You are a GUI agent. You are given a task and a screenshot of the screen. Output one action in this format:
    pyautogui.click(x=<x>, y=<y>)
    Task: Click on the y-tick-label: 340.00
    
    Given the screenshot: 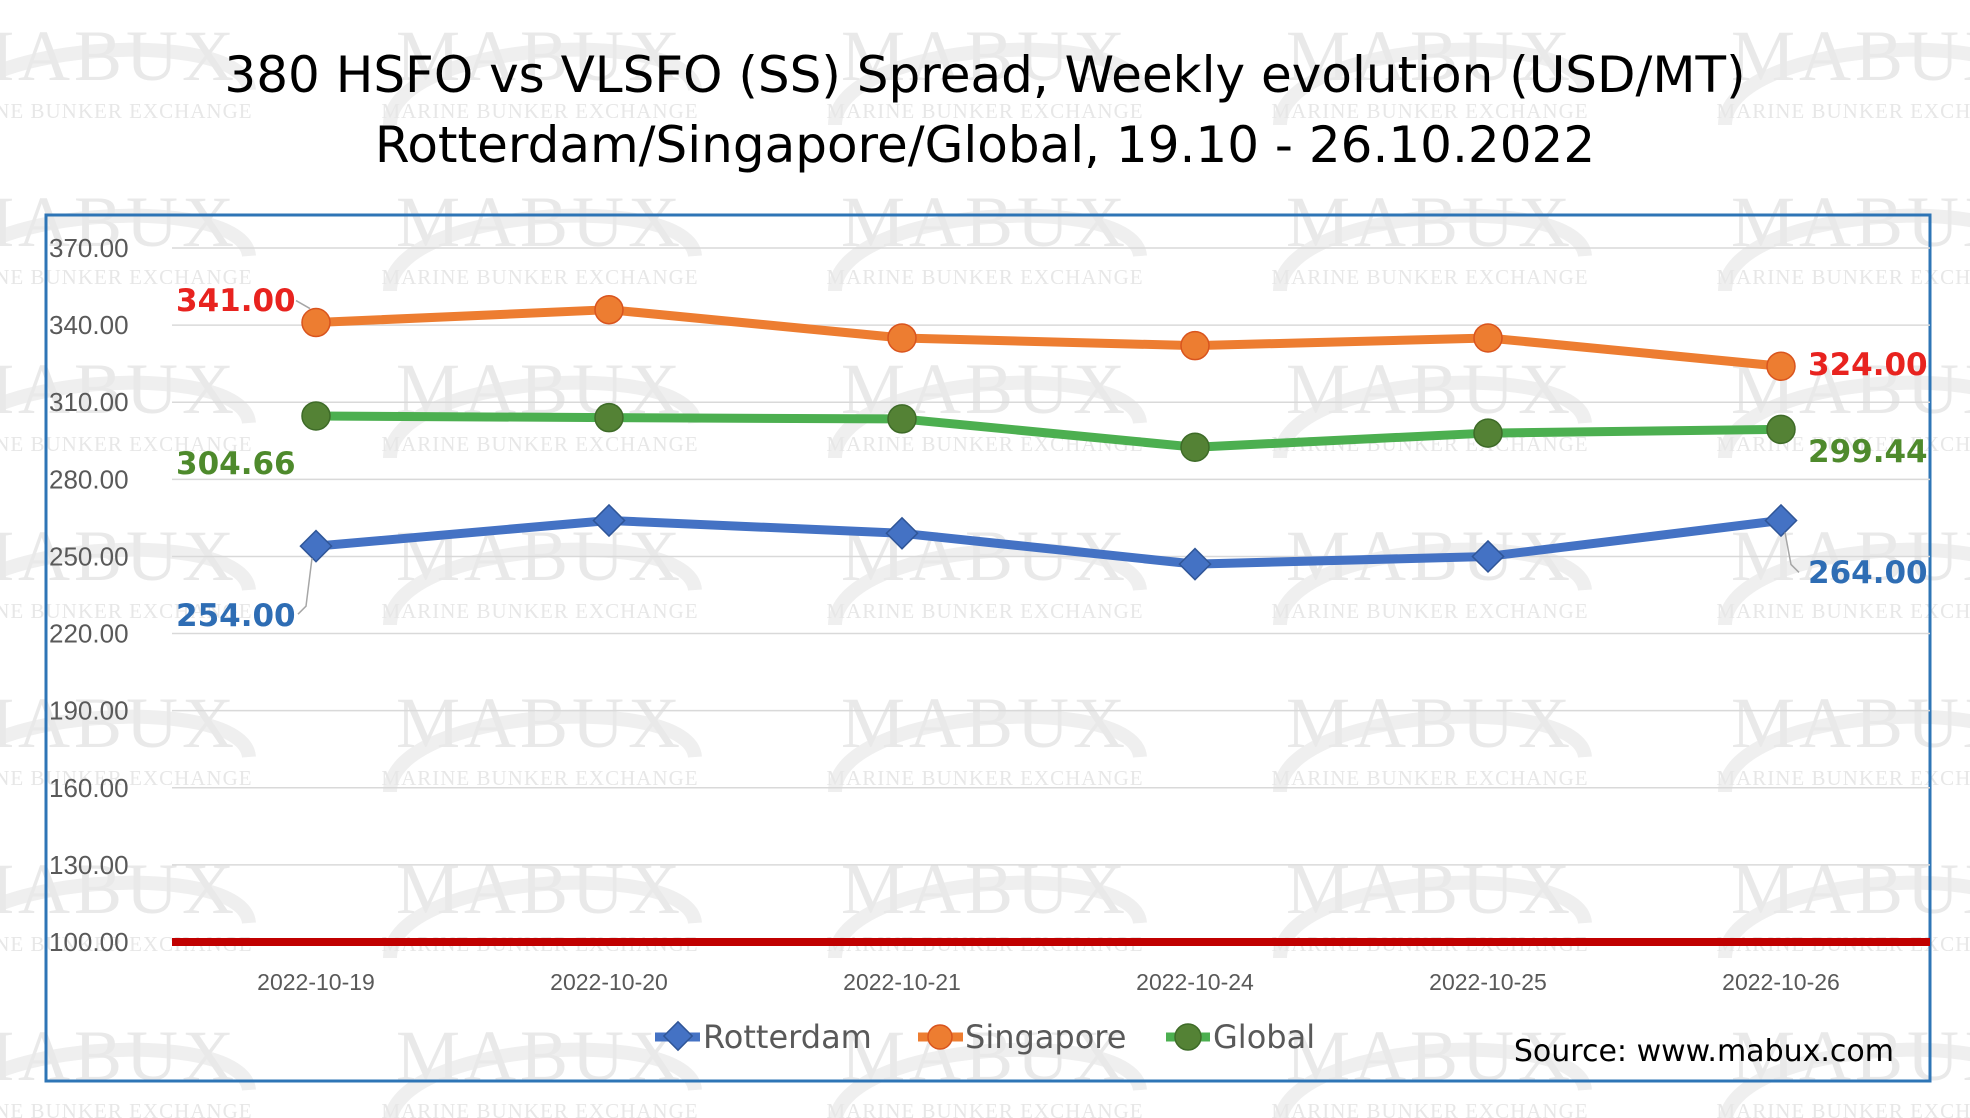 What is the action you would take?
    pyautogui.click(x=89, y=325)
    